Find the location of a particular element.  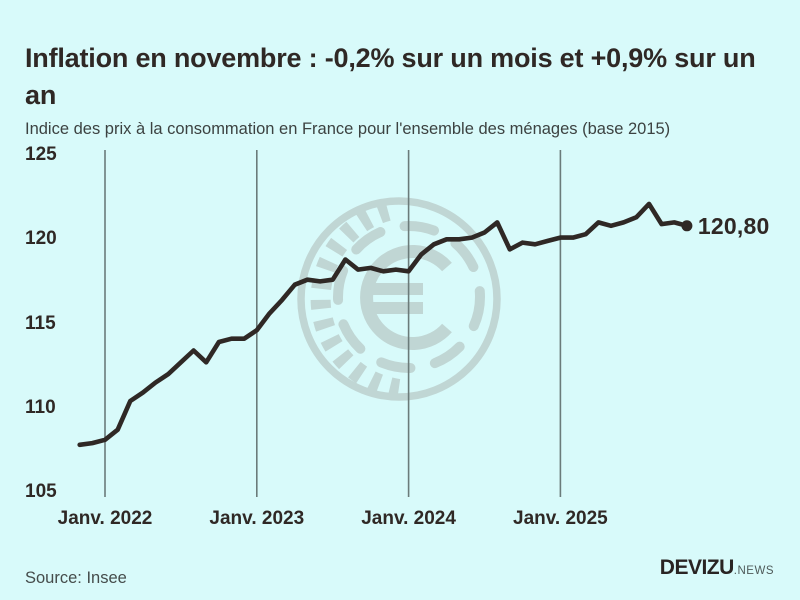

x-tick-label: Janv. 2023 is located at coordinates (257, 518).